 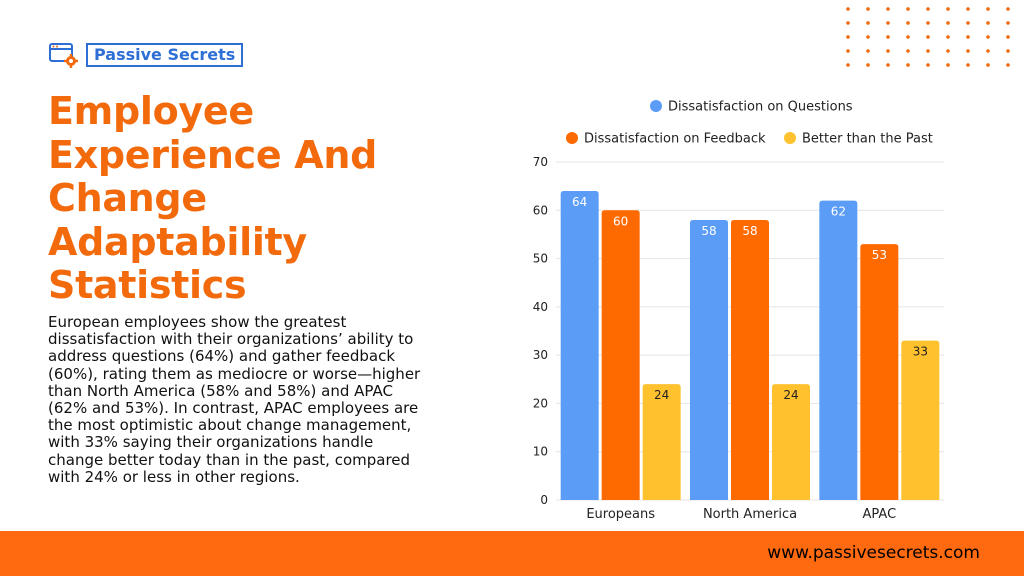 What do you see at coordinates (66, 55) in the screenshot?
I see `browser-gear-icon` at bounding box center [66, 55].